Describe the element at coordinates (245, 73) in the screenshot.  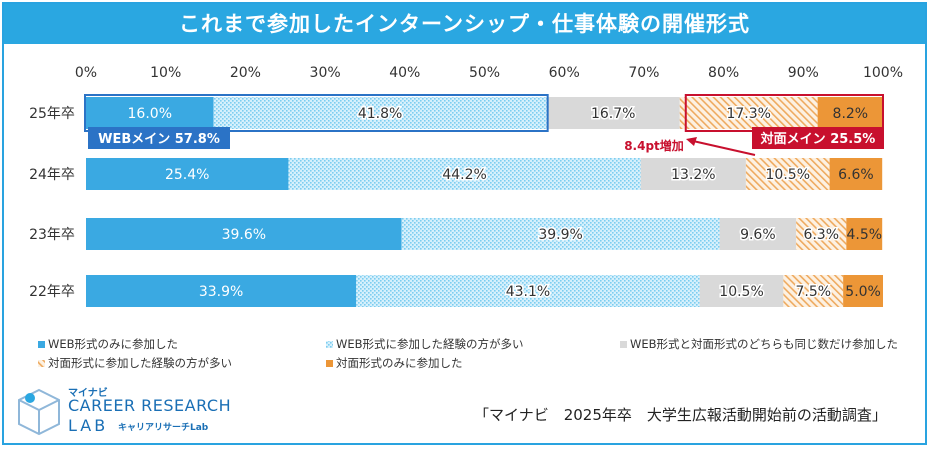
I see `x-tick-label: 20%` at that location.